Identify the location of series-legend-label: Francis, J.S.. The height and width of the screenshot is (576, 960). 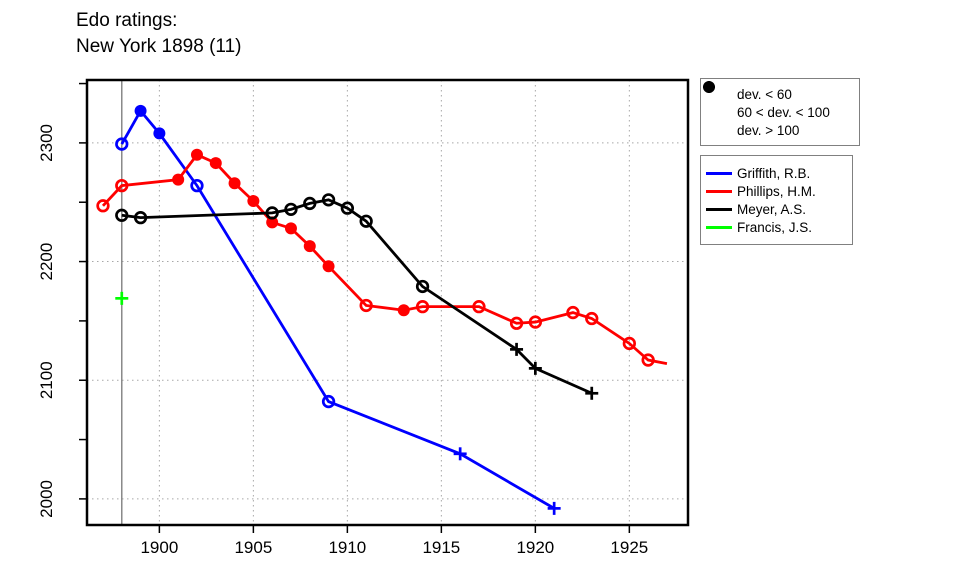
(775, 227).